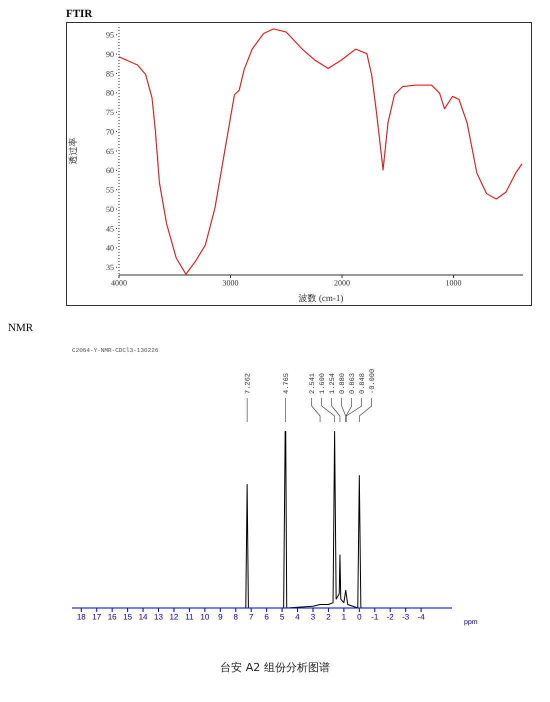  Describe the element at coordinates (221, 617) in the screenshot. I see `x-tick-label: 9` at that location.